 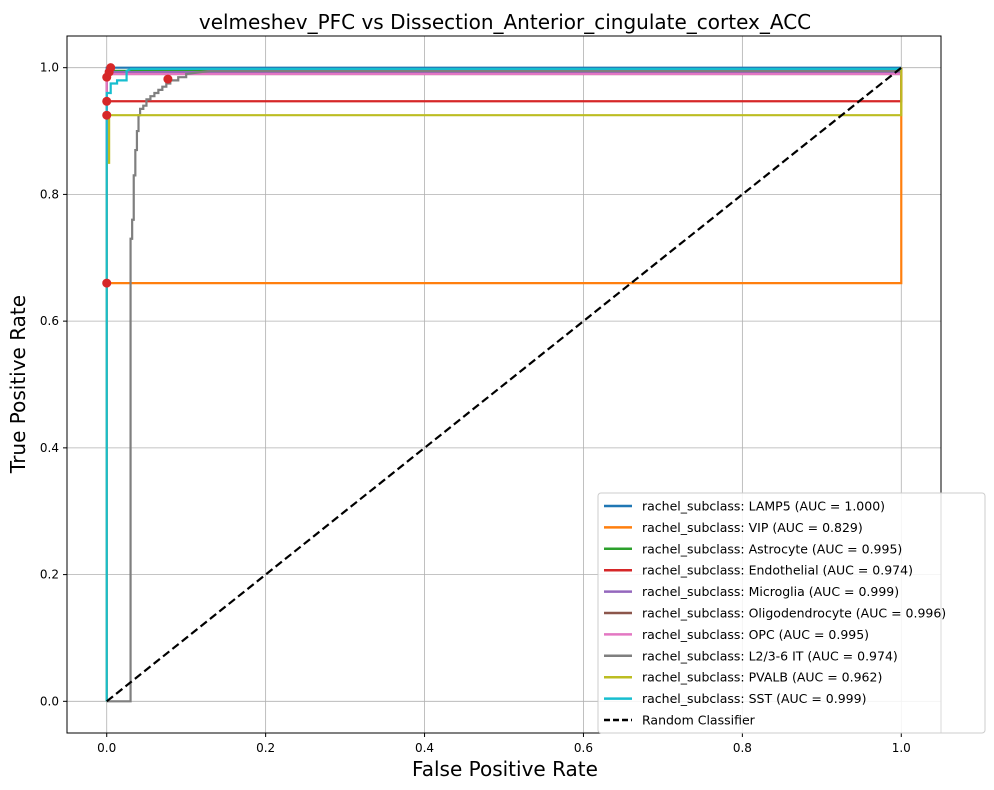 What do you see at coordinates (742, 748) in the screenshot?
I see `x-tick-label: 0.8` at bounding box center [742, 748].